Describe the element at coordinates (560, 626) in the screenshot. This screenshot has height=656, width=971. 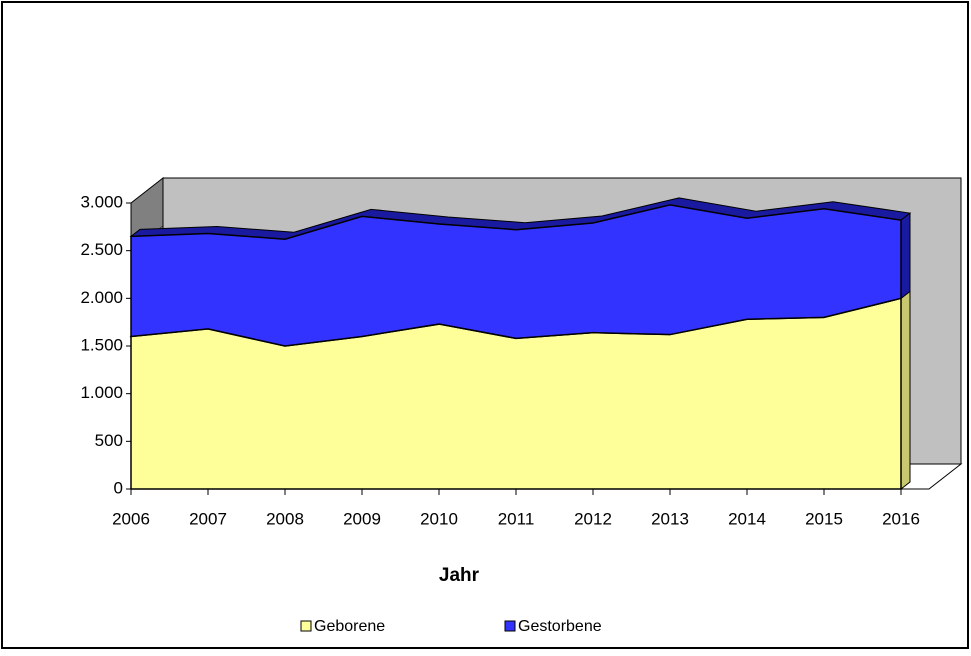
I see `legend-label: Gestorbene` at that location.